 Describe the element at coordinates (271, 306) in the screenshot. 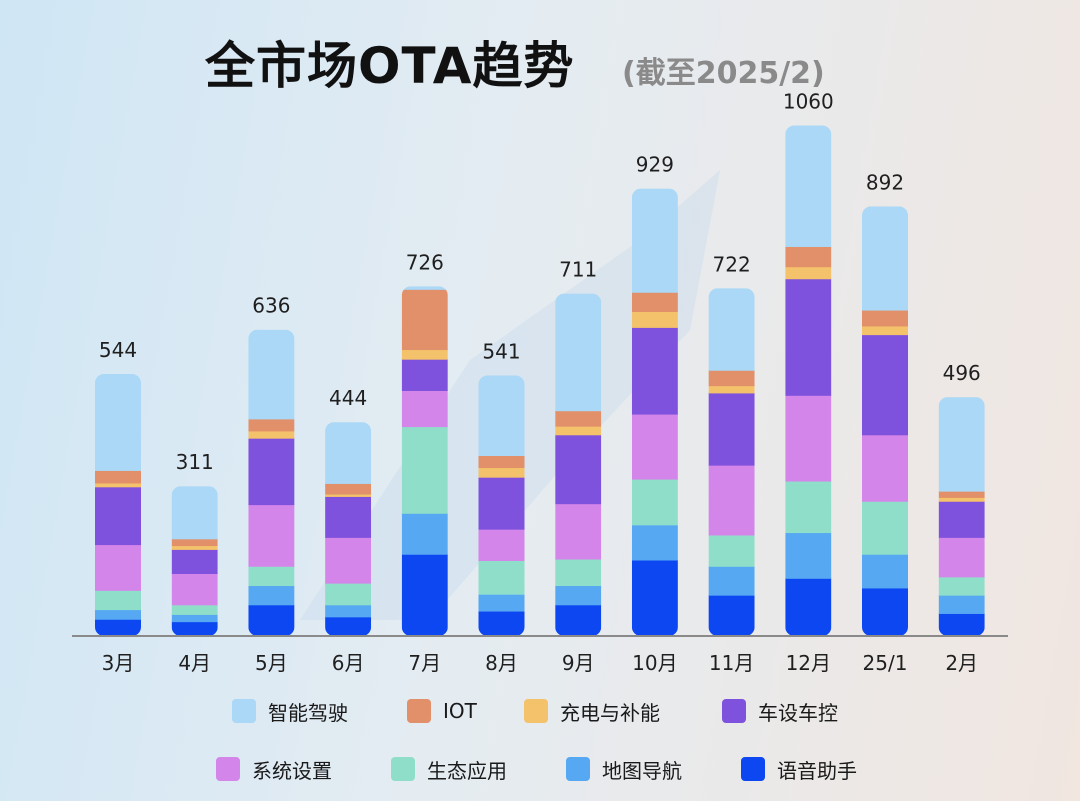

I see `bar-total-label: 636` at that location.